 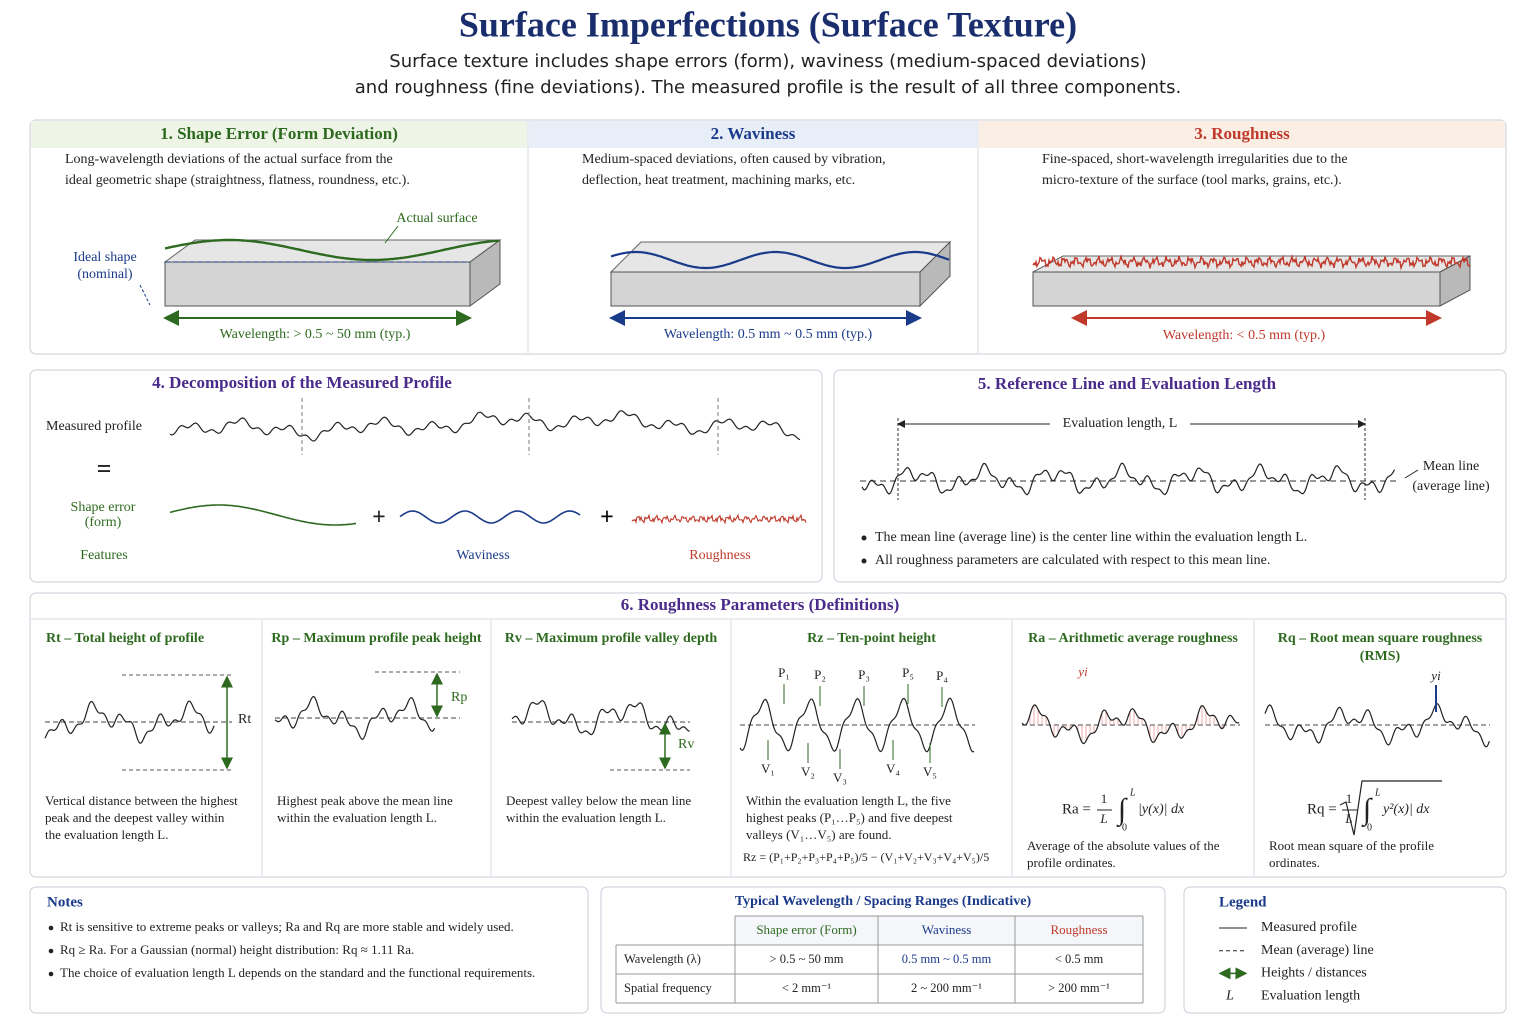 What do you see at coordinates (315, 334) in the screenshot?
I see `wavelength: Wavelength: > 0.5 ~ 50 mm (typ.)` at bounding box center [315, 334].